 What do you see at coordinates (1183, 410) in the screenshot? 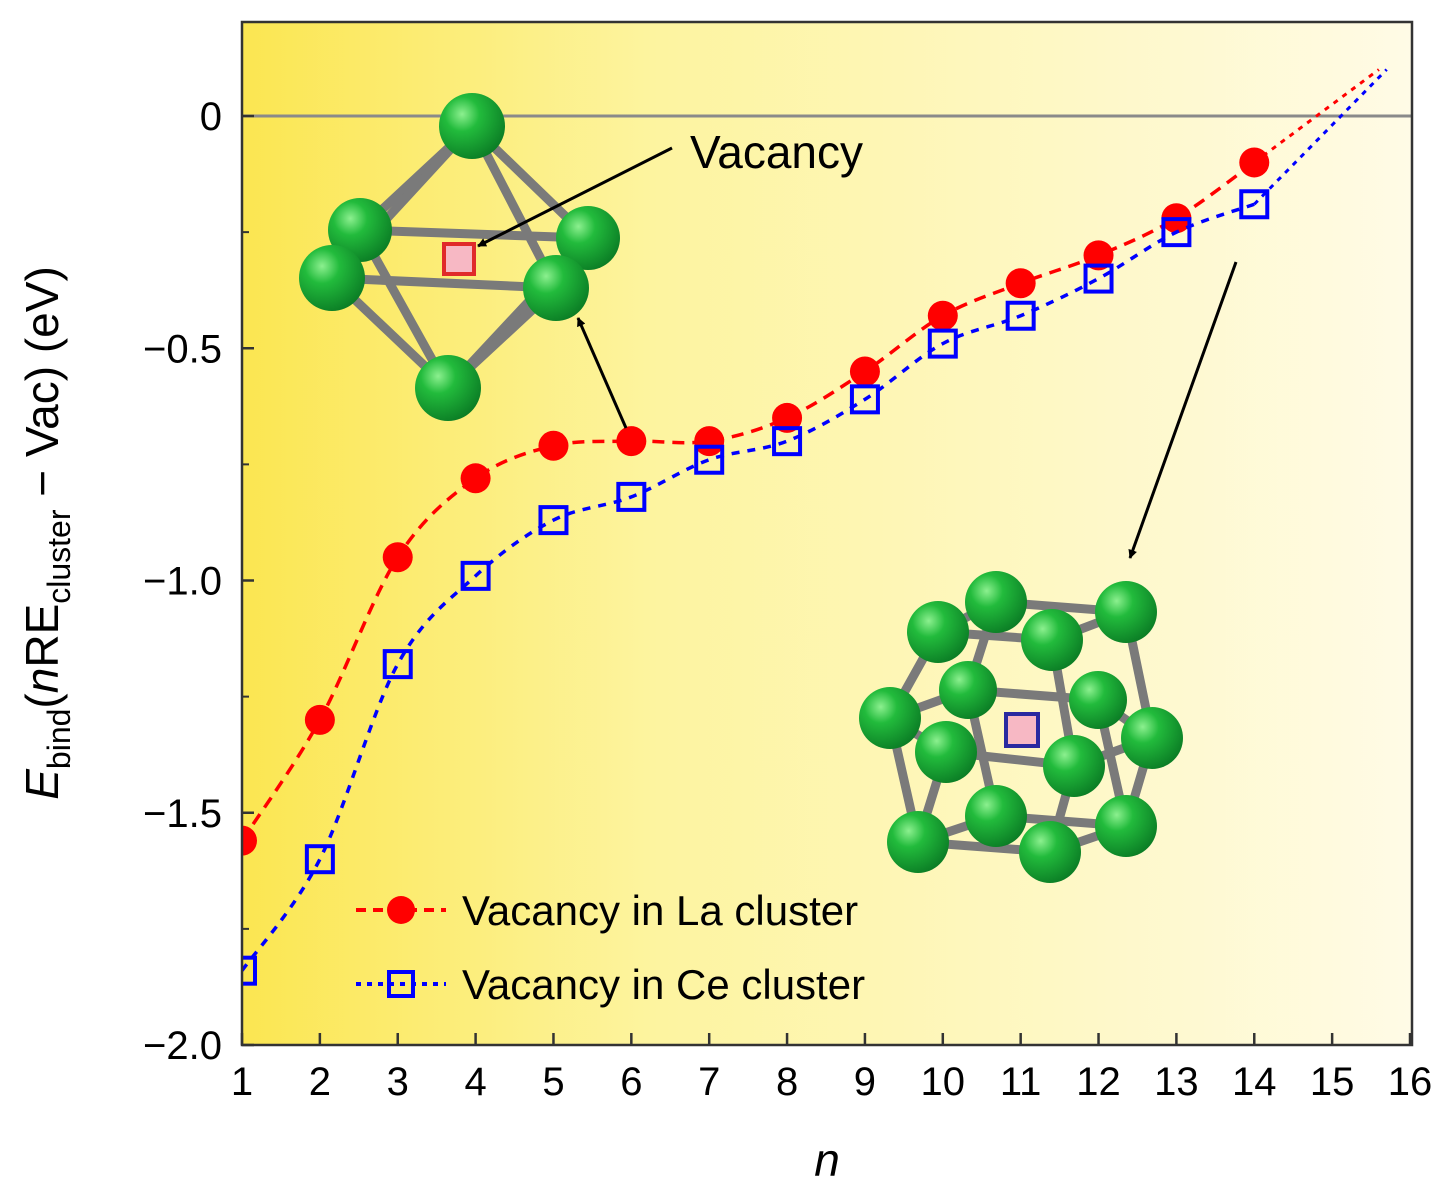
I see `large-cluster-arrow` at bounding box center [1183, 410].